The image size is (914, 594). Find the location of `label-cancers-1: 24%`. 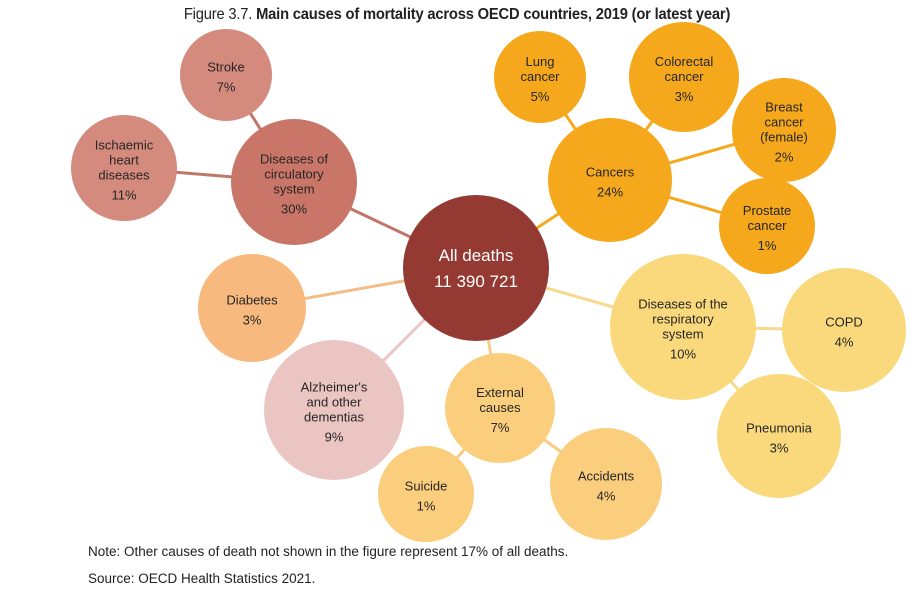

label-cancers-1: 24% is located at coordinates (610, 192).